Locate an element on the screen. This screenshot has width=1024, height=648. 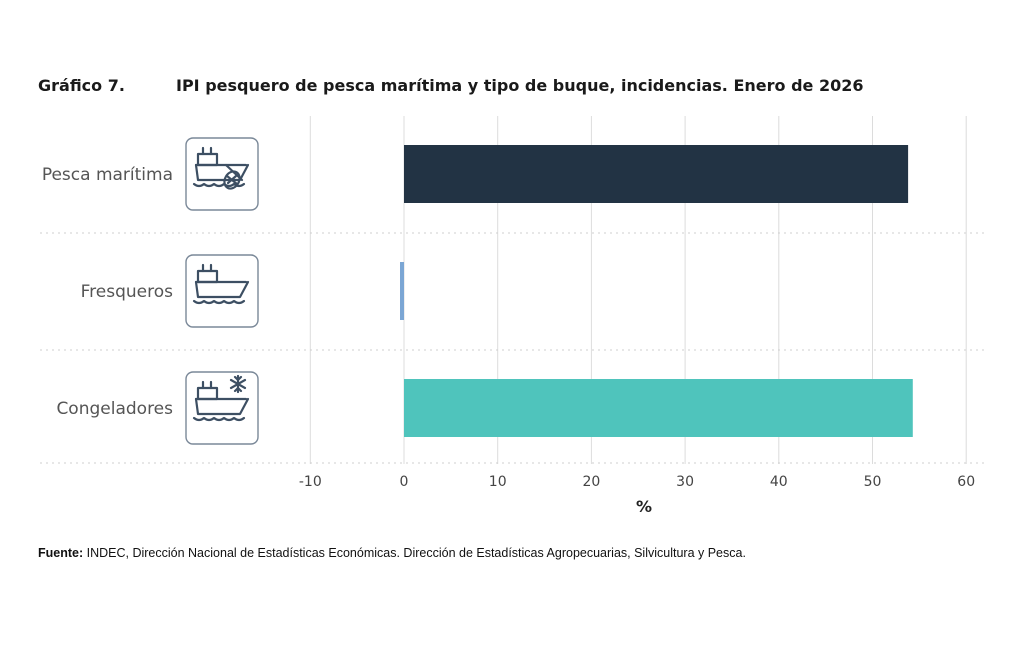
x-tick-label: 20 is located at coordinates (591, 482).